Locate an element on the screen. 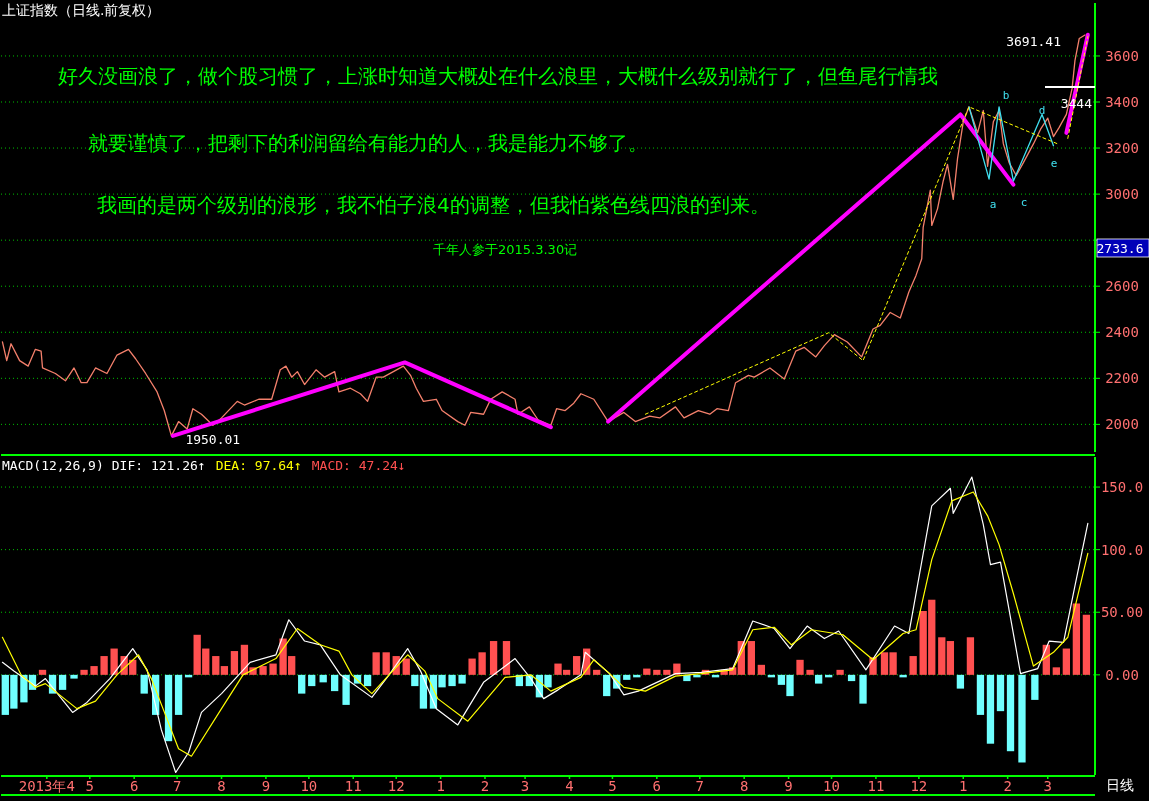 The image size is (1149, 801). annotation: 1950.01 is located at coordinates (213, 439).